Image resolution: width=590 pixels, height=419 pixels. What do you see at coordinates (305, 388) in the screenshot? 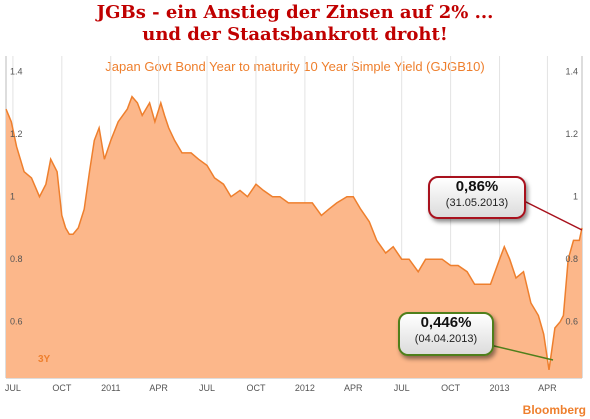
I see `x-tick-label: 2012` at bounding box center [305, 388].